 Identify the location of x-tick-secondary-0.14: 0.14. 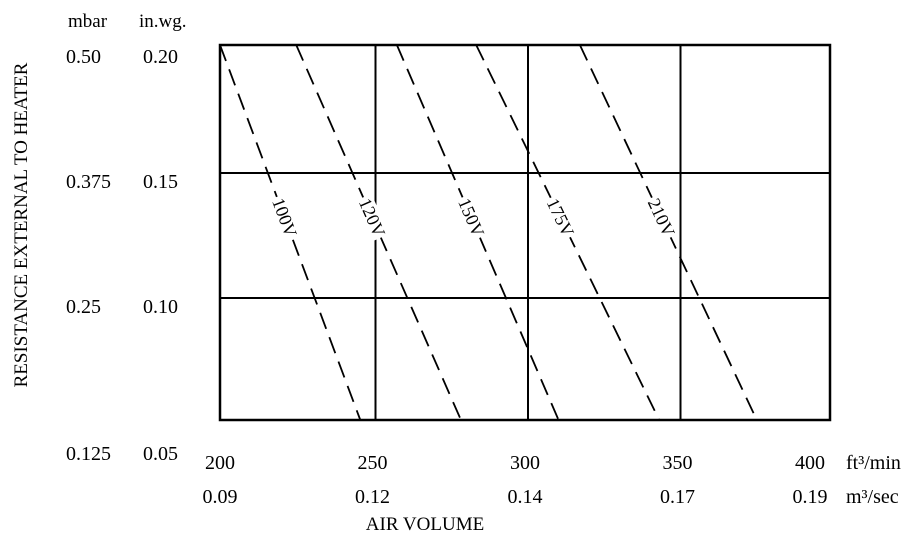
(525, 497).